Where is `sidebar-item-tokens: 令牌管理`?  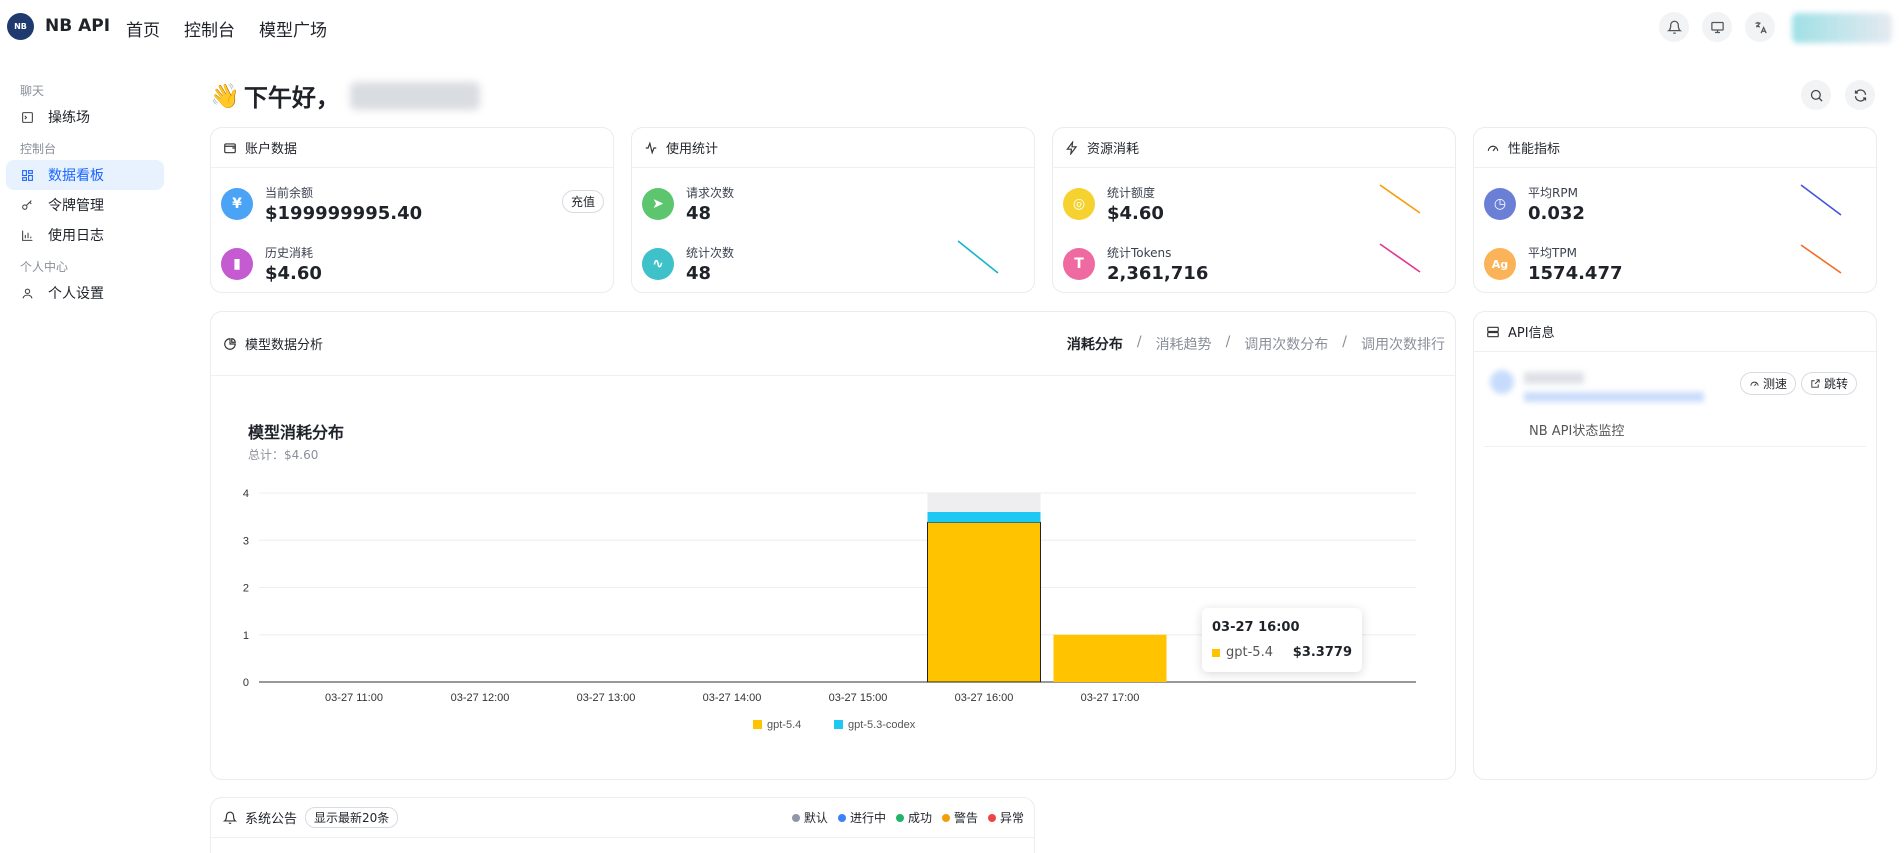
sidebar-item-tokens: 令牌管理 is located at coordinates (85, 205).